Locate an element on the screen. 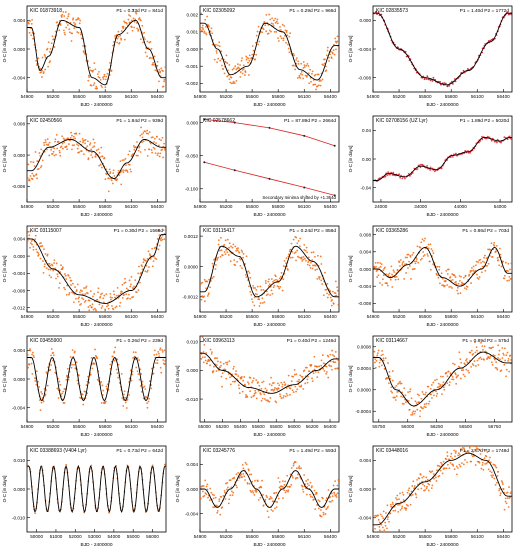 This screenshot has width=520, height=554. panel-title: KIC 03455900 is located at coordinates (46, 341).